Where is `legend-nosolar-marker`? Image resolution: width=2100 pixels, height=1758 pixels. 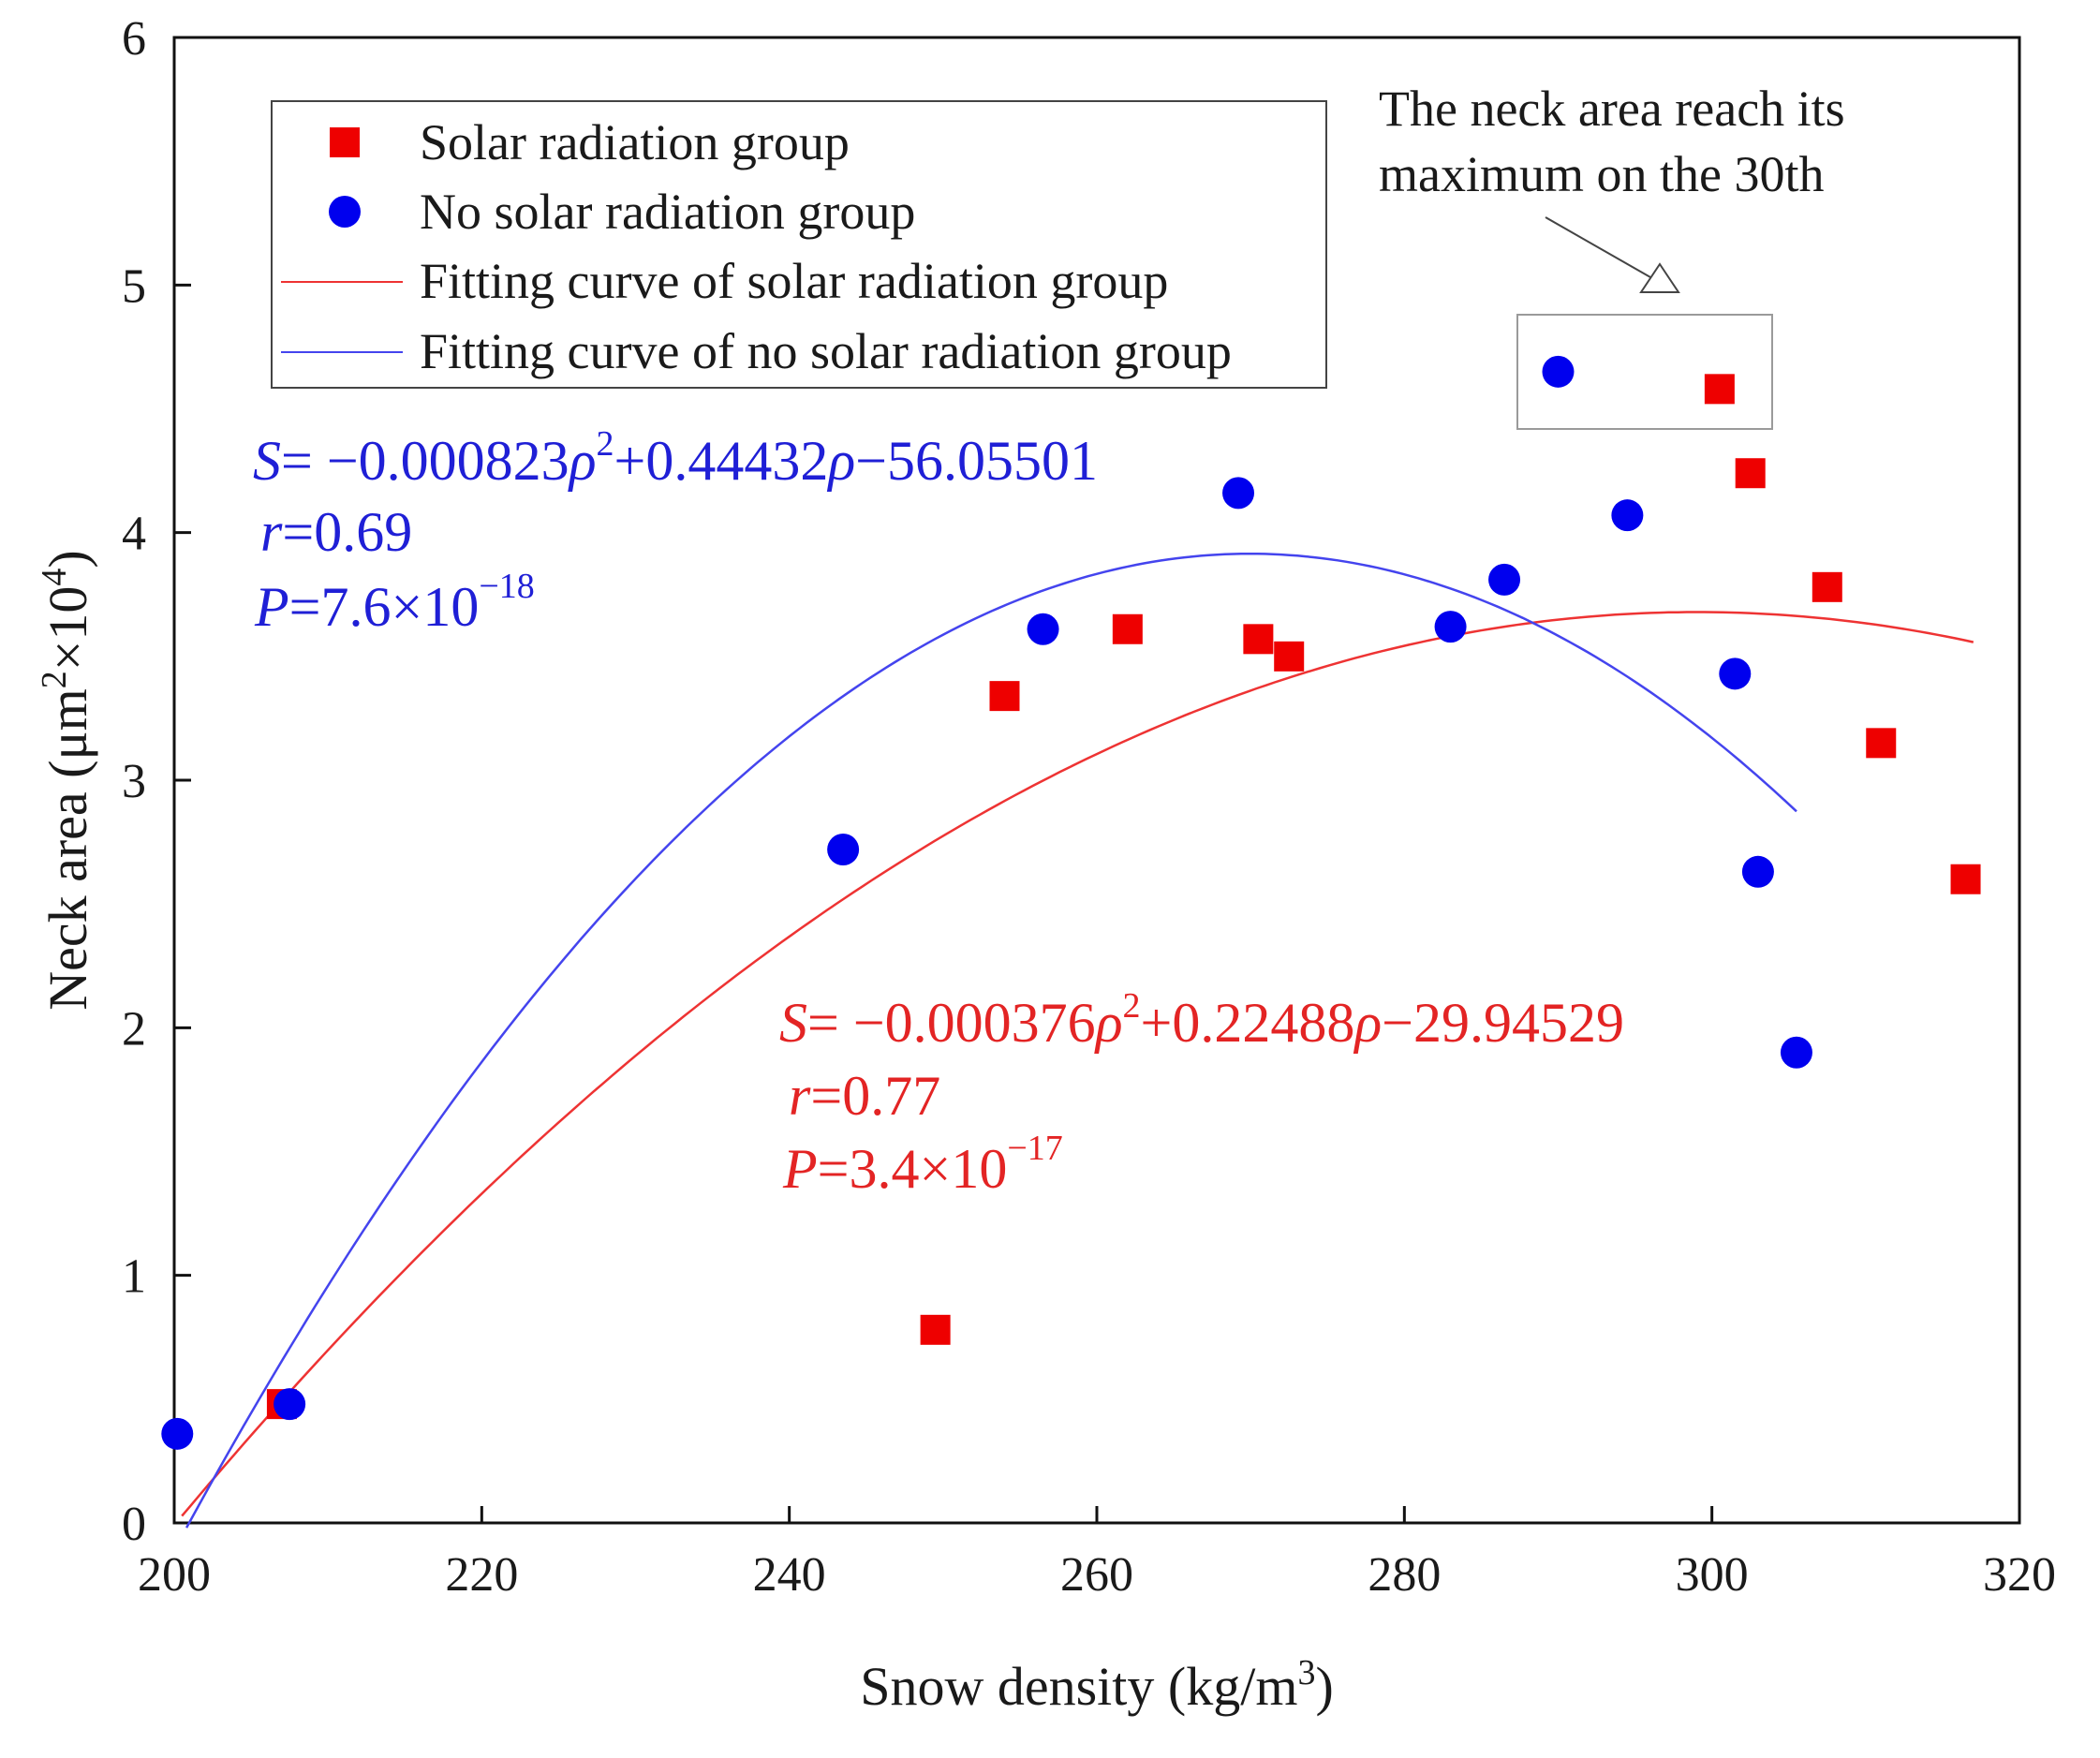 legend-nosolar-marker is located at coordinates (345, 212).